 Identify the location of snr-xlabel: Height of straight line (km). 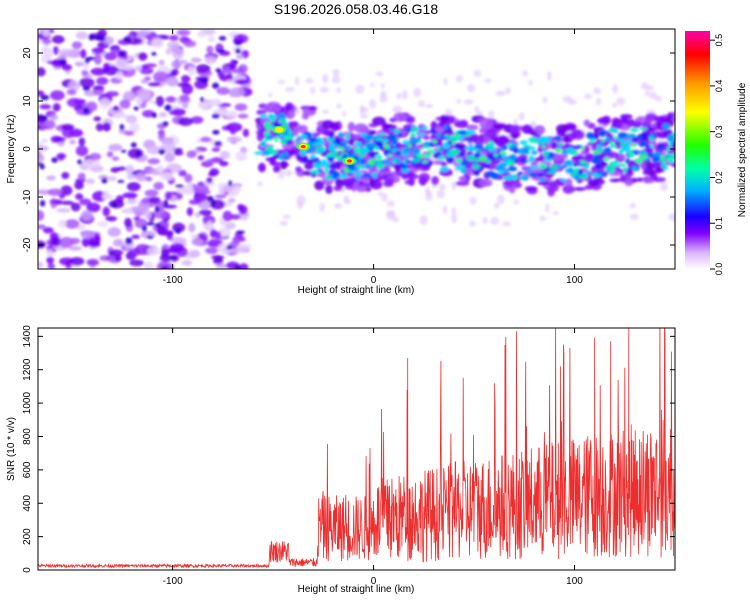
(356, 589).